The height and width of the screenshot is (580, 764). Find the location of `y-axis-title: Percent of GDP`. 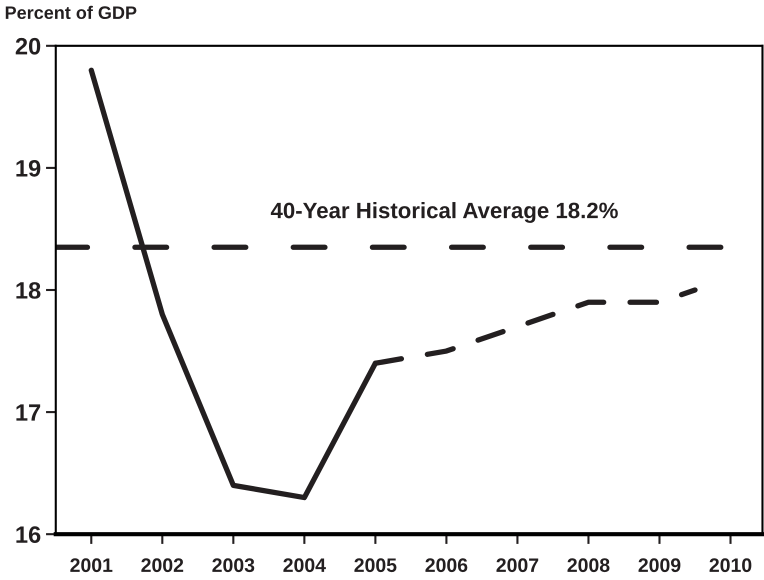

y-axis-title: Percent of GDP is located at coordinates (71, 13).